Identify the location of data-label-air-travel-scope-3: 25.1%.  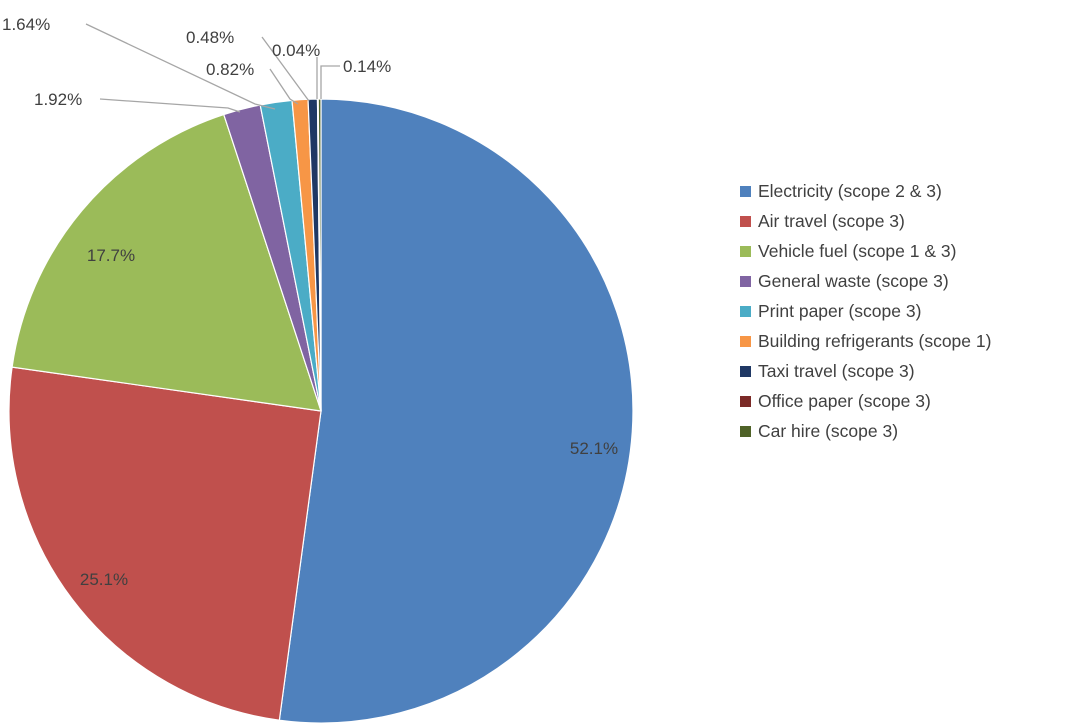
(104, 579).